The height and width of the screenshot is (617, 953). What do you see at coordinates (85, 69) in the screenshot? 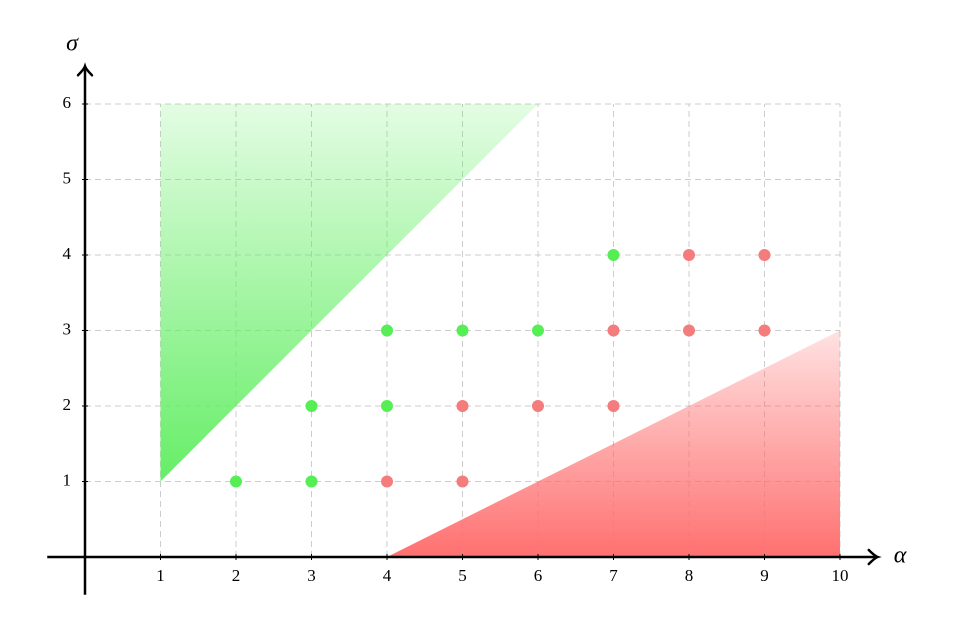
I see `y-arrow` at bounding box center [85, 69].